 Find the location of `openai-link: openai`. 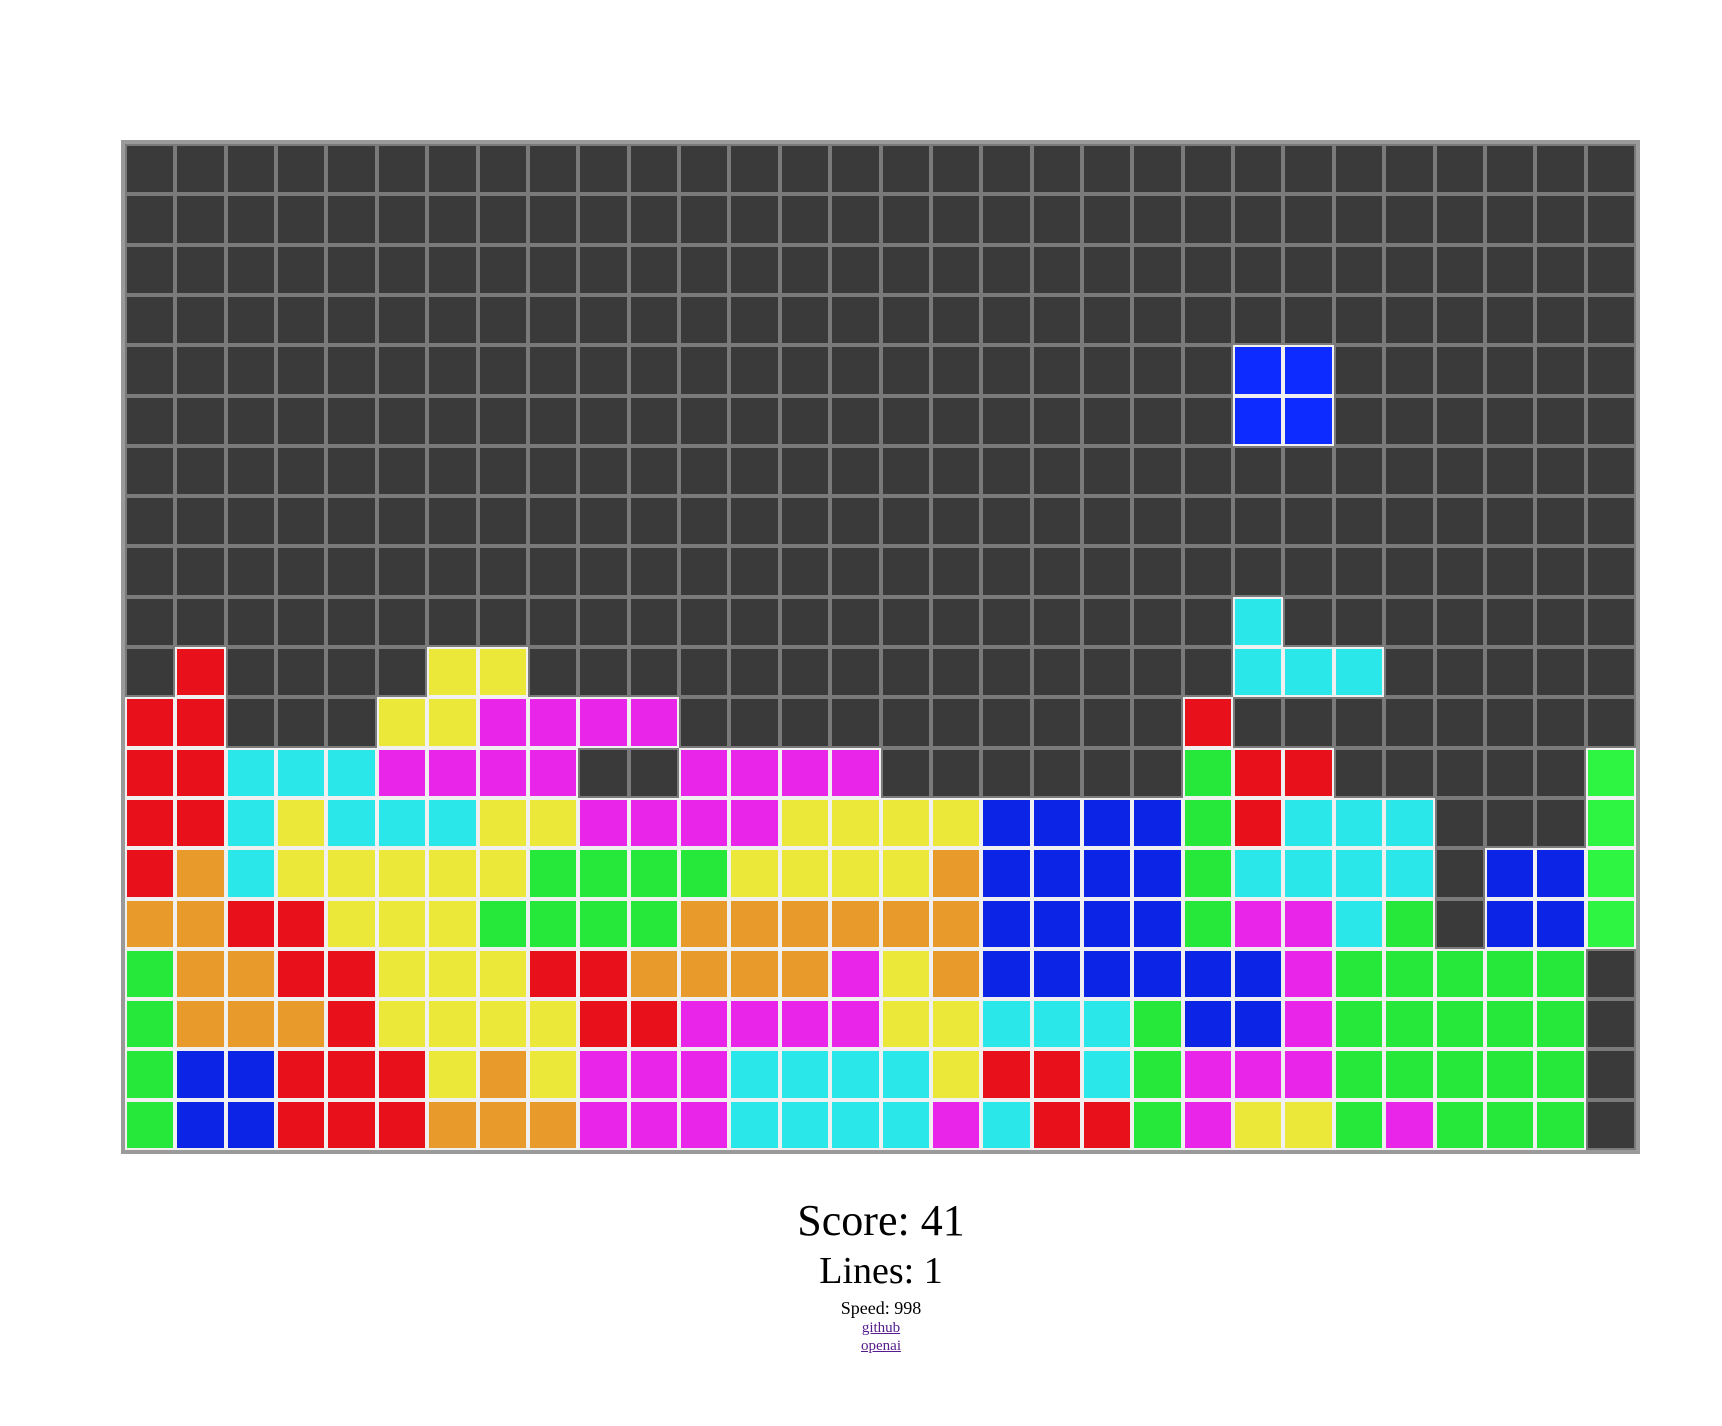

openai-link: openai is located at coordinates (881, 1346).